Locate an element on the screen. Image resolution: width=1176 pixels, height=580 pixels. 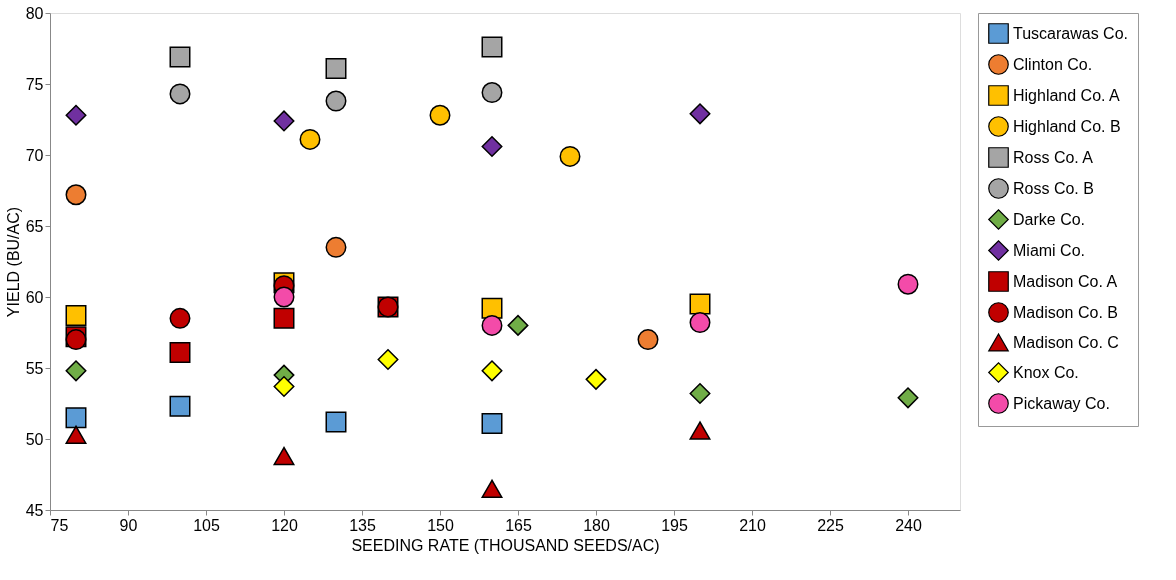
y-tick-label: 60 is located at coordinates (34, 297).